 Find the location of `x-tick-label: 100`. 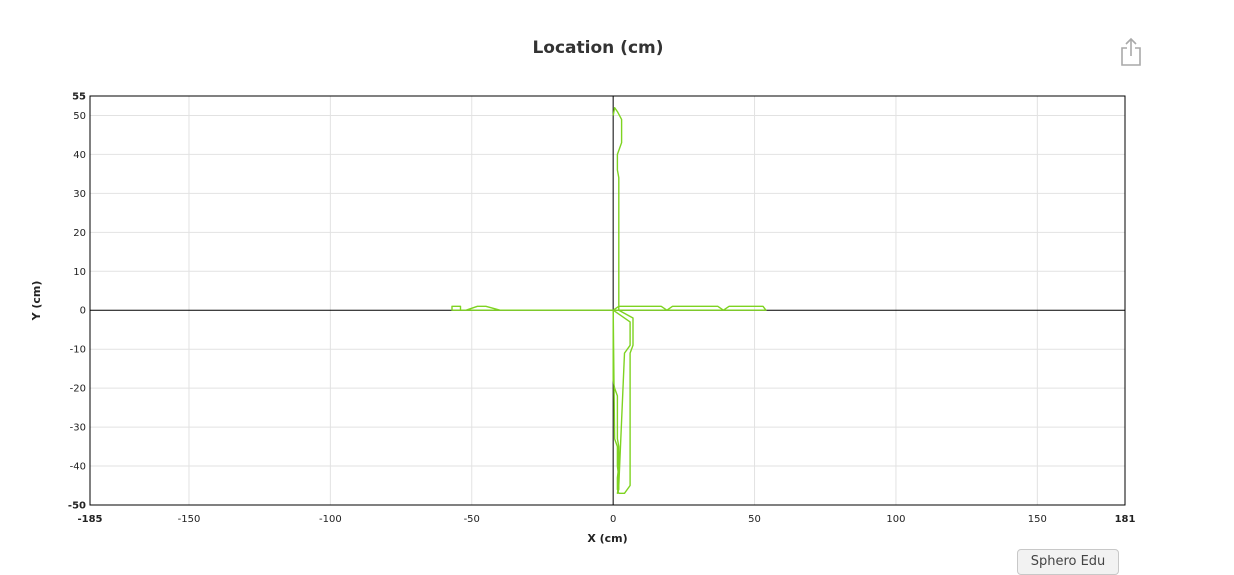

x-tick-label: 100 is located at coordinates (895, 519).